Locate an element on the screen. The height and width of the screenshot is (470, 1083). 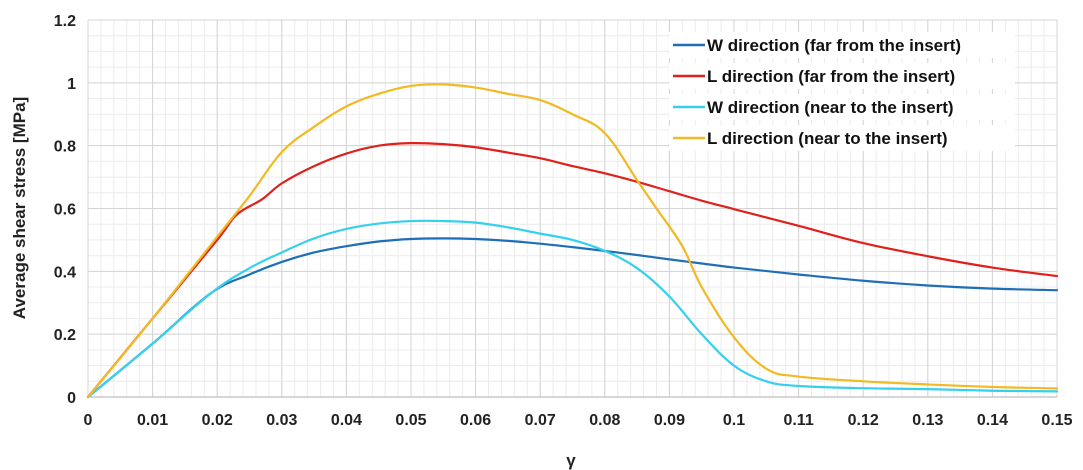
legend-item-w-far: W direction (far from the insert) is located at coordinates (834, 45).